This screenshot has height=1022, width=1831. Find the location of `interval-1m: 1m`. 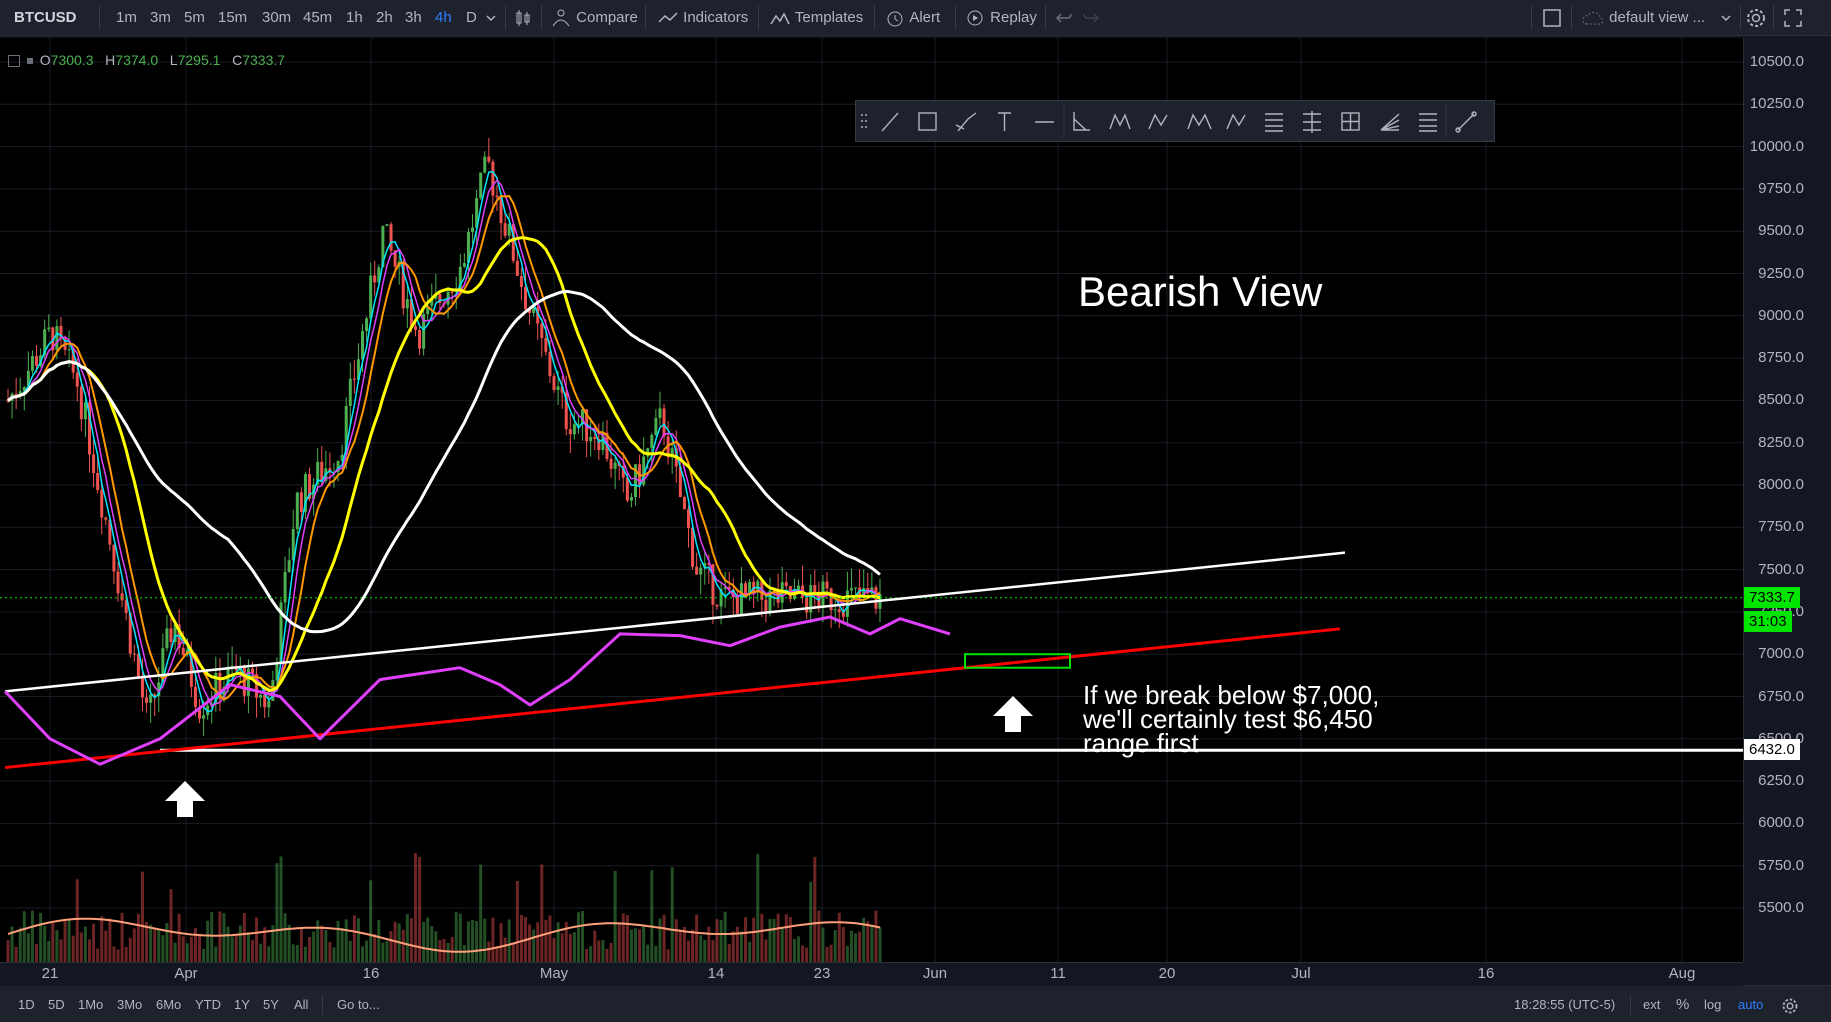

interval-1m: 1m is located at coordinates (126, 17).